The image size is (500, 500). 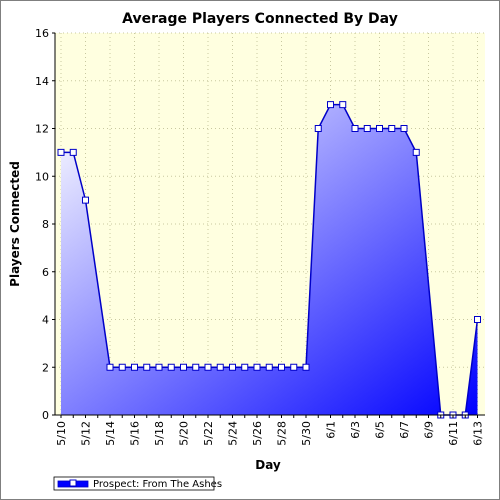 I want to click on legend-box, so click(x=134, y=483).